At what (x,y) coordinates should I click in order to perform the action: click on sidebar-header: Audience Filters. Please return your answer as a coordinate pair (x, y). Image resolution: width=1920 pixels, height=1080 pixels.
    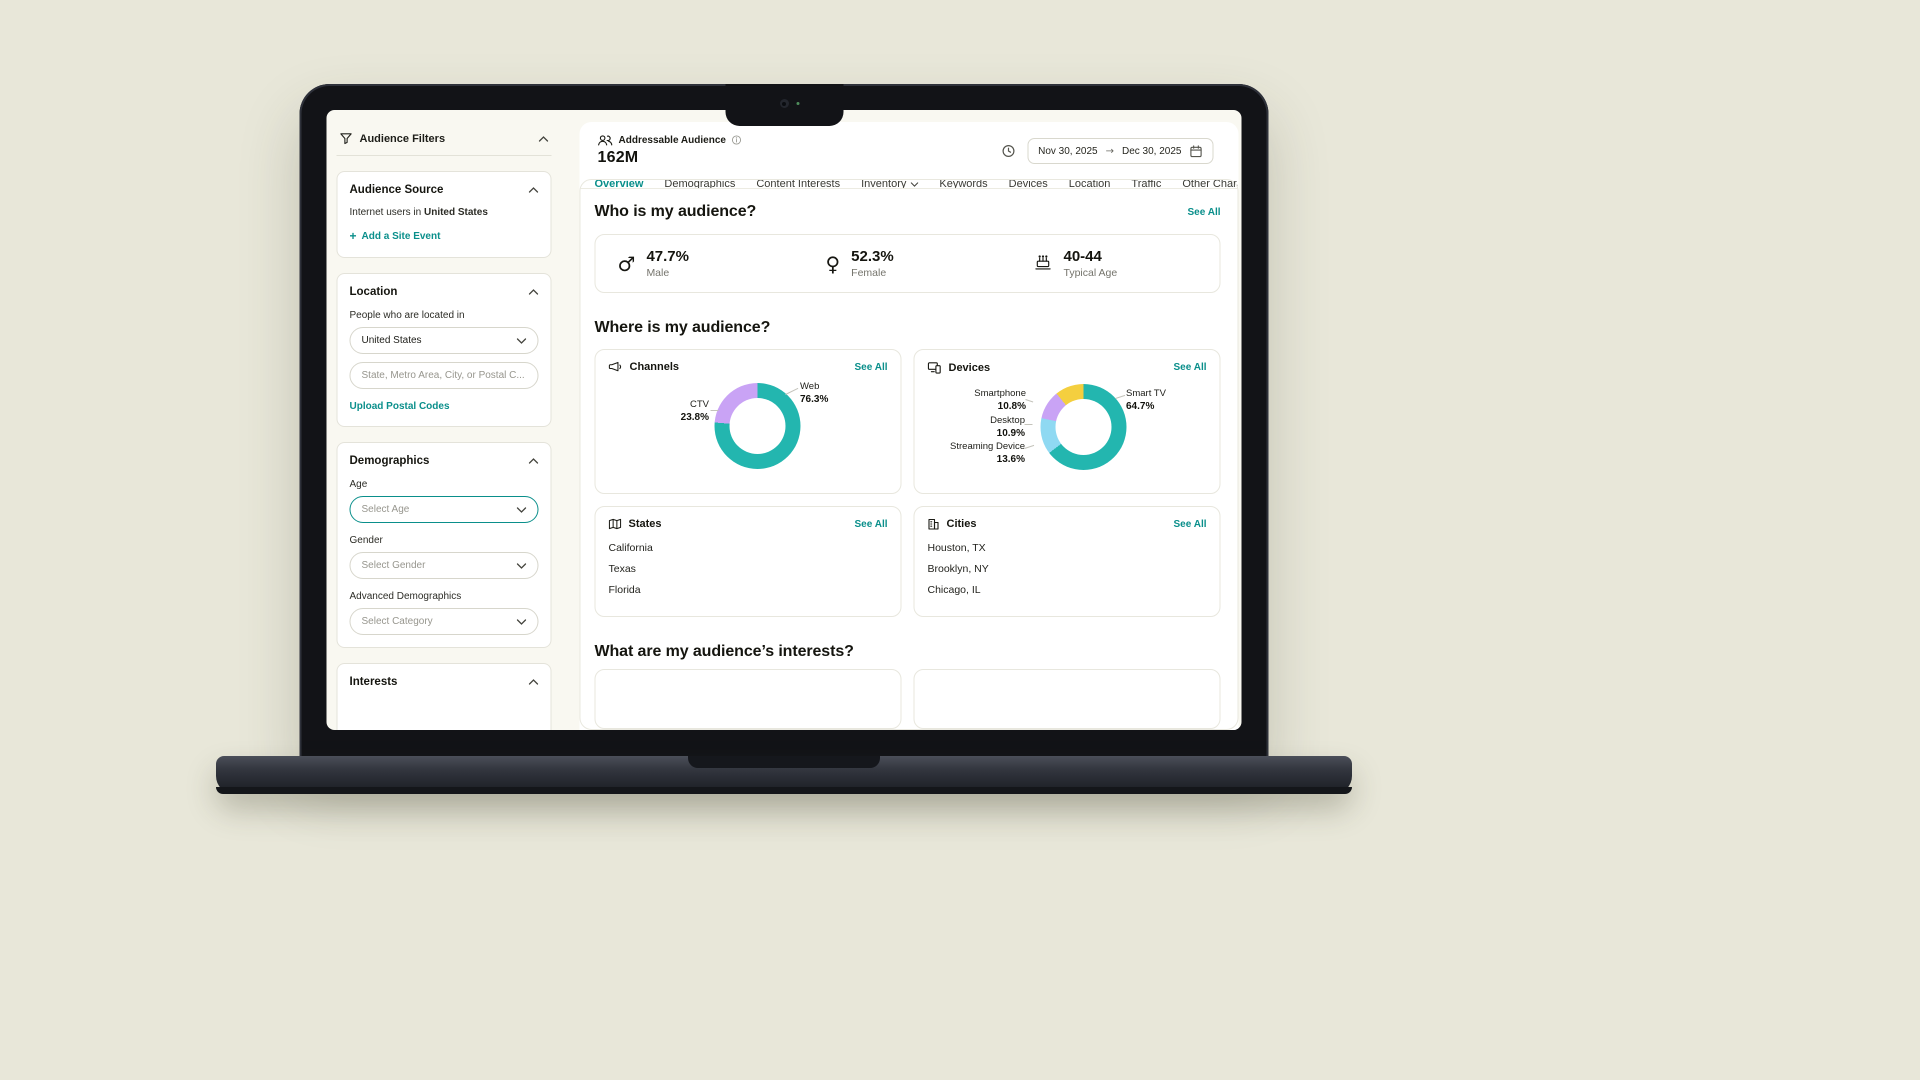
    Looking at the image, I should click on (444, 144).